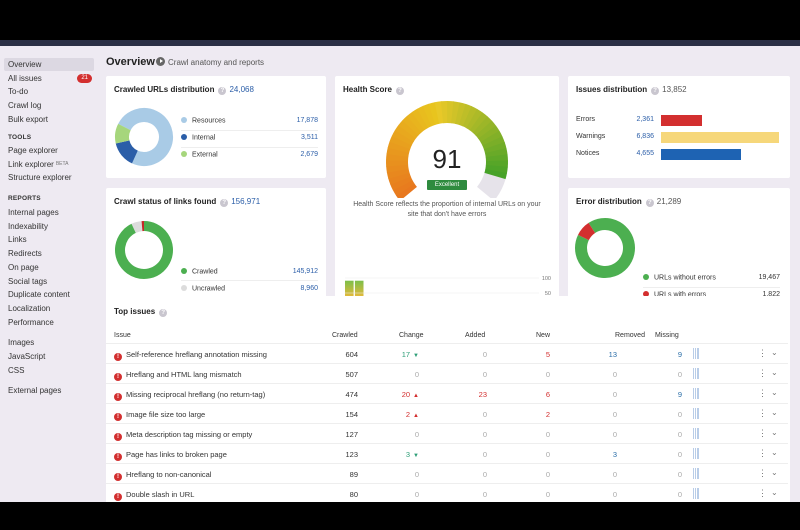 The width and height of the screenshot is (800, 530). I want to click on change-cell: 3 ▼, so click(404, 454).